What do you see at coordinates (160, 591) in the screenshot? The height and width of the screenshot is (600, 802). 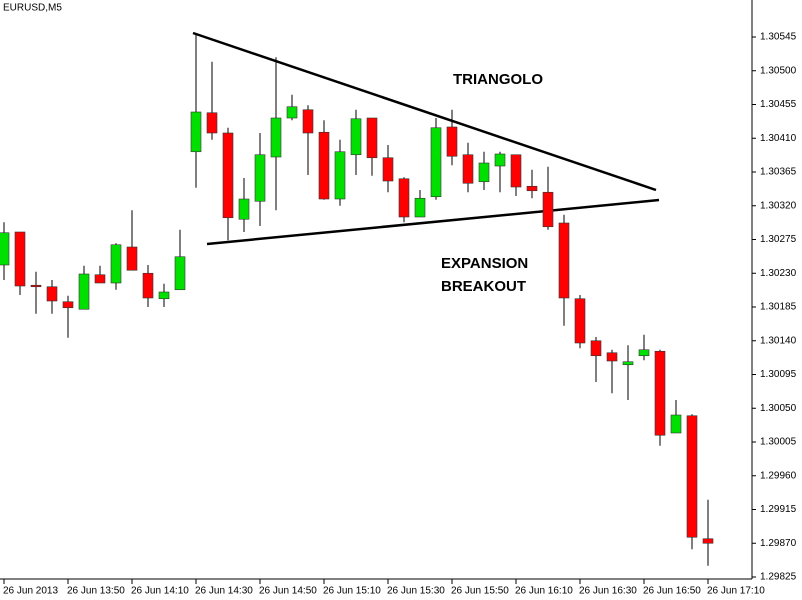 I see `x-tick-label: 26 Jun 14:10` at bounding box center [160, 591].